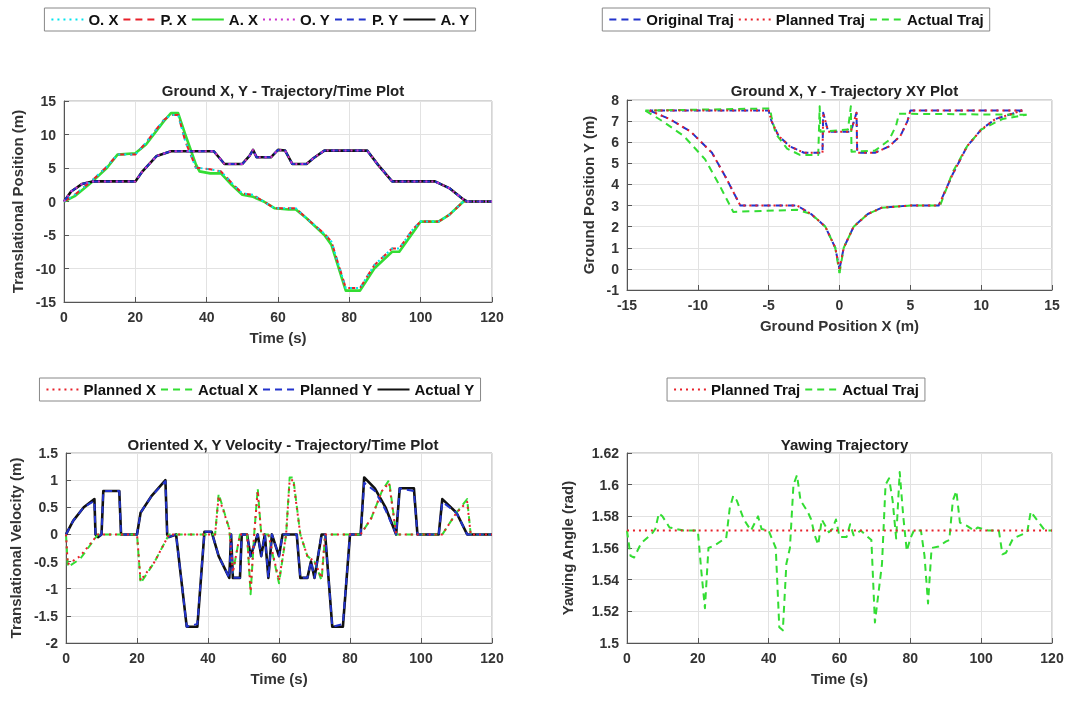 Image resolution: width=1072 pixels, height=706 pixels. What do you see at coordinates (227, 389) in the screenshot?
I see `legend-label: Actual X` at bounding box center [227, 389].